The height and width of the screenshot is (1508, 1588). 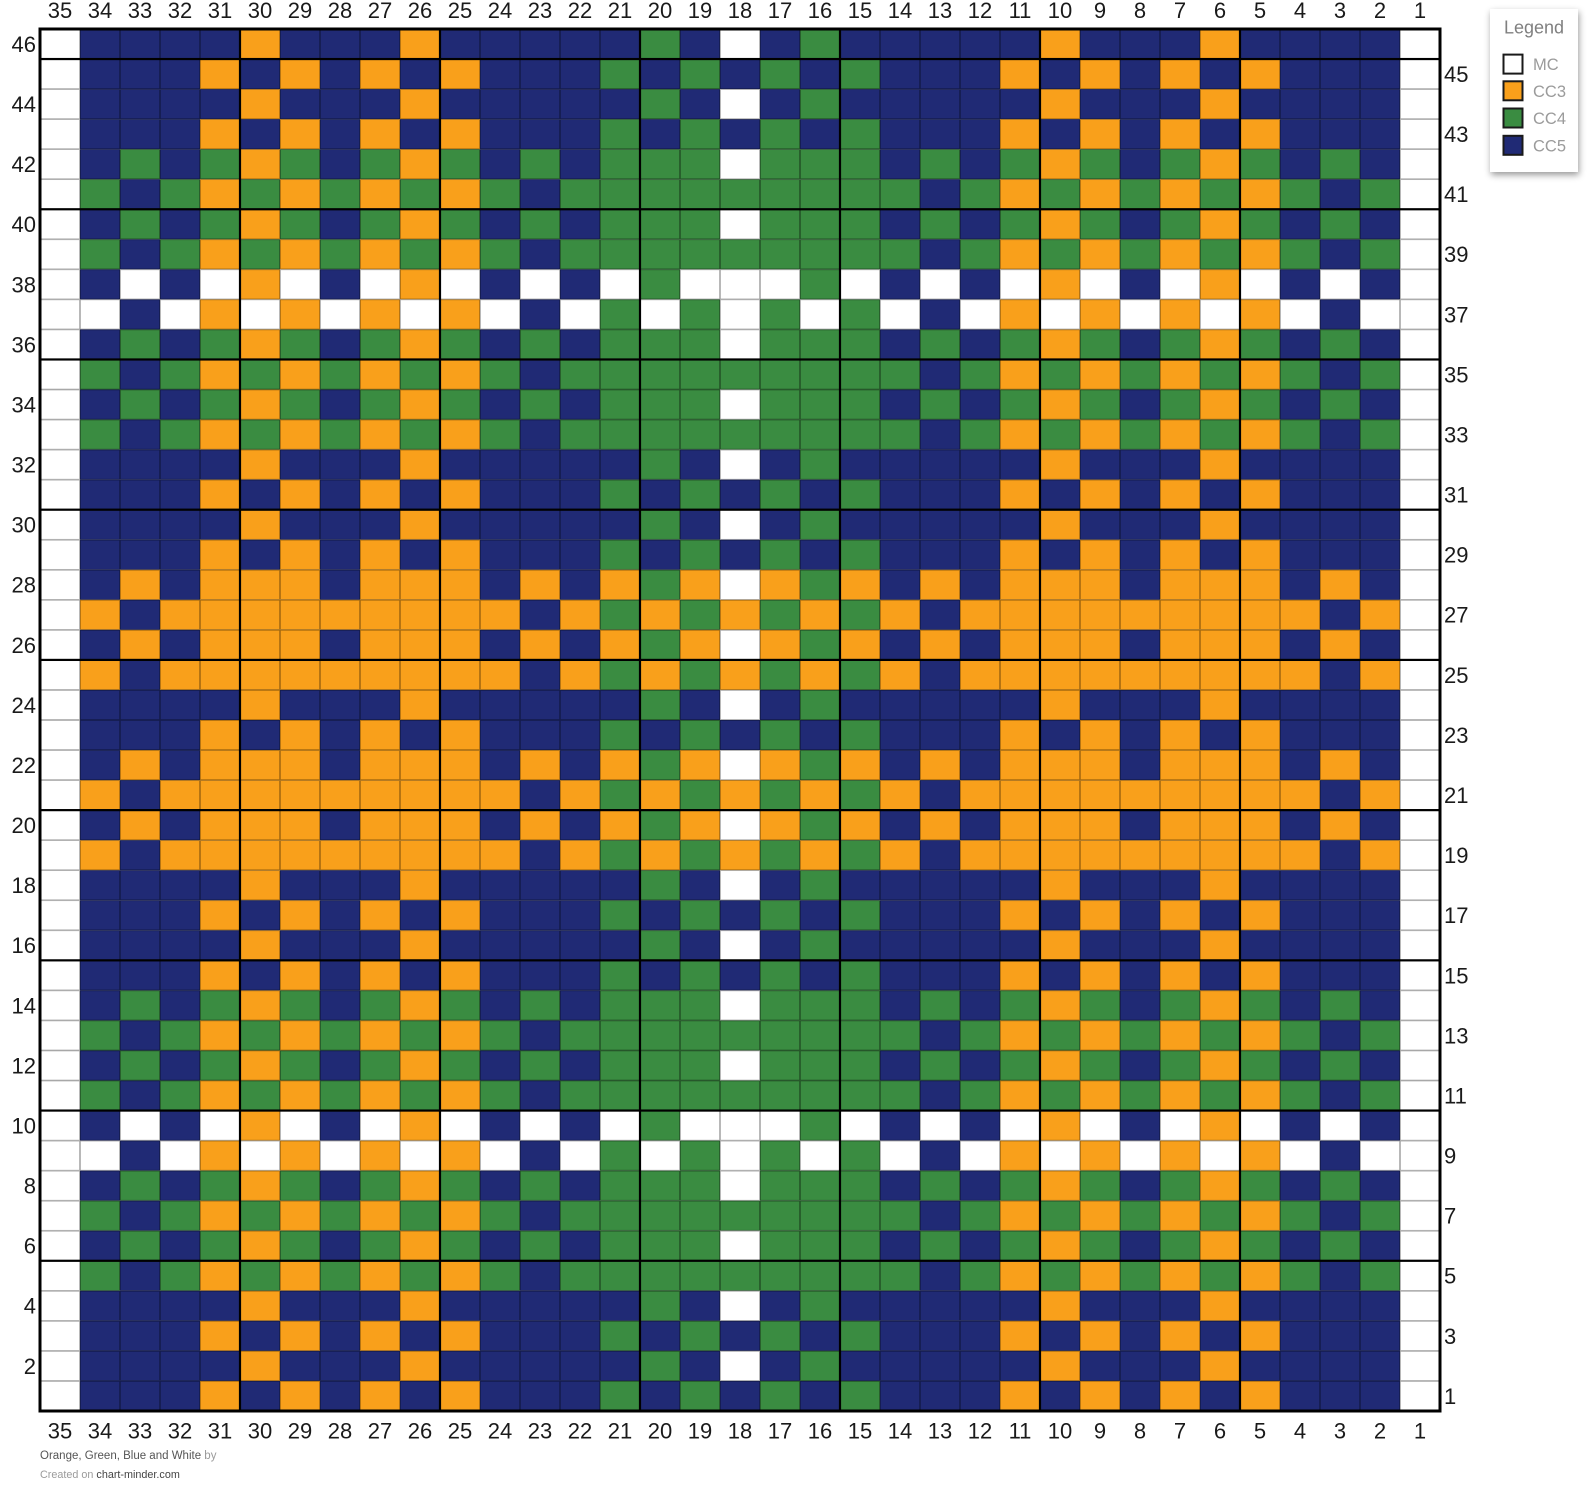 I want to click on svg-text: Legend, so click(x=1534, y=28).